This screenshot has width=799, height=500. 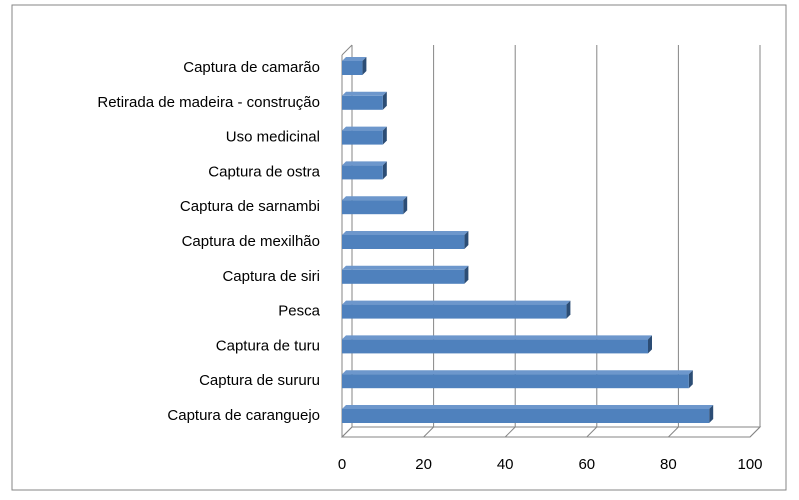 What do you see at coordinates (505, 464) in the screenshot?
I see `x-tick-label: 40` at bounding box center [505, 464].